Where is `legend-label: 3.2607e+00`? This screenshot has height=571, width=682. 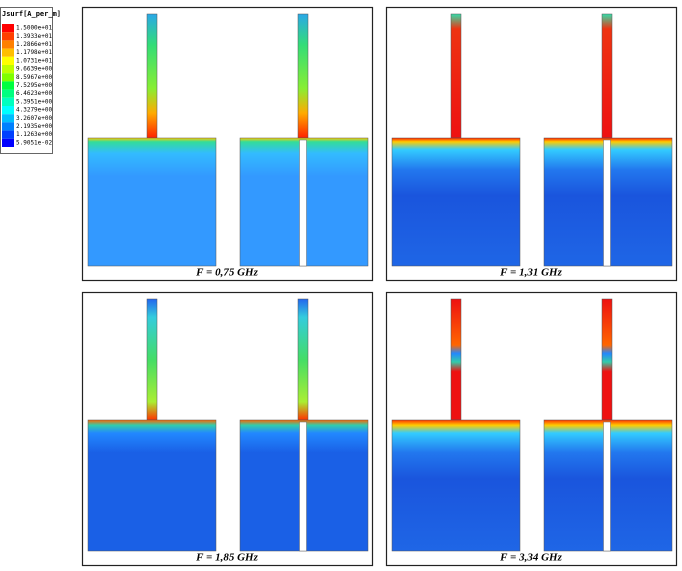 legend-label: 3.2607e+00 is located at coordinates (34, 118).